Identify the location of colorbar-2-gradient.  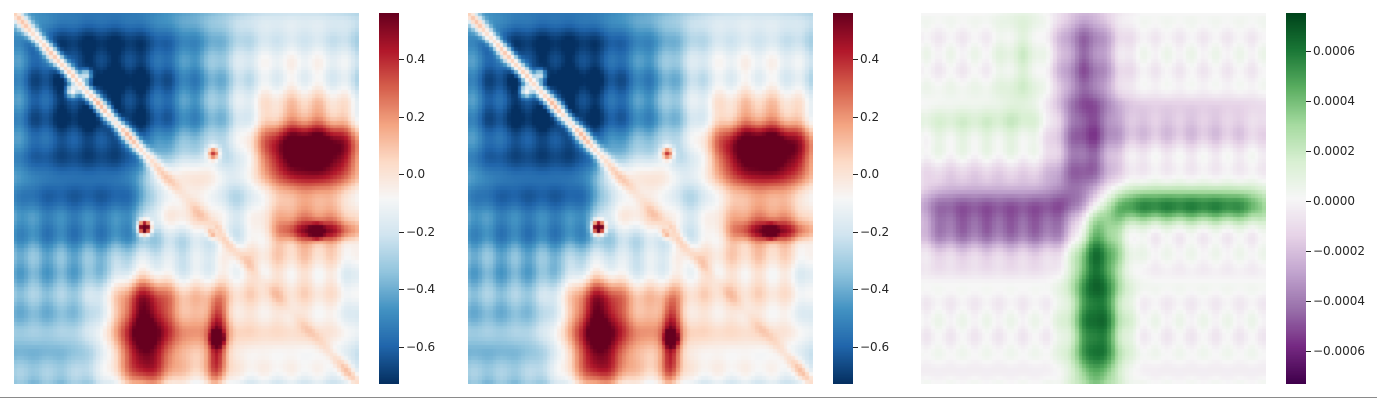
(843, 198).